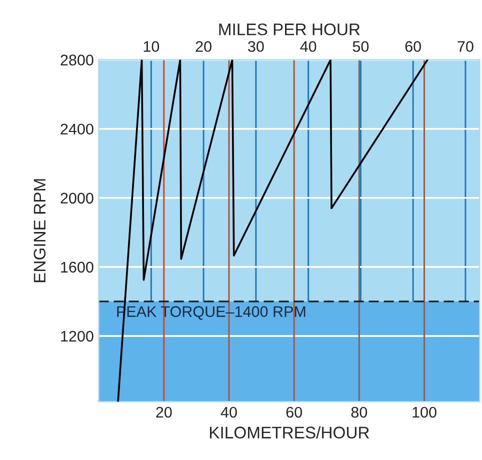 The height and width of the screenshot is (460, 482). What do you see at coordinates (359, 412) in the screenshot?
I see `x-tick-label: 80` at bounding box center [359, 412].